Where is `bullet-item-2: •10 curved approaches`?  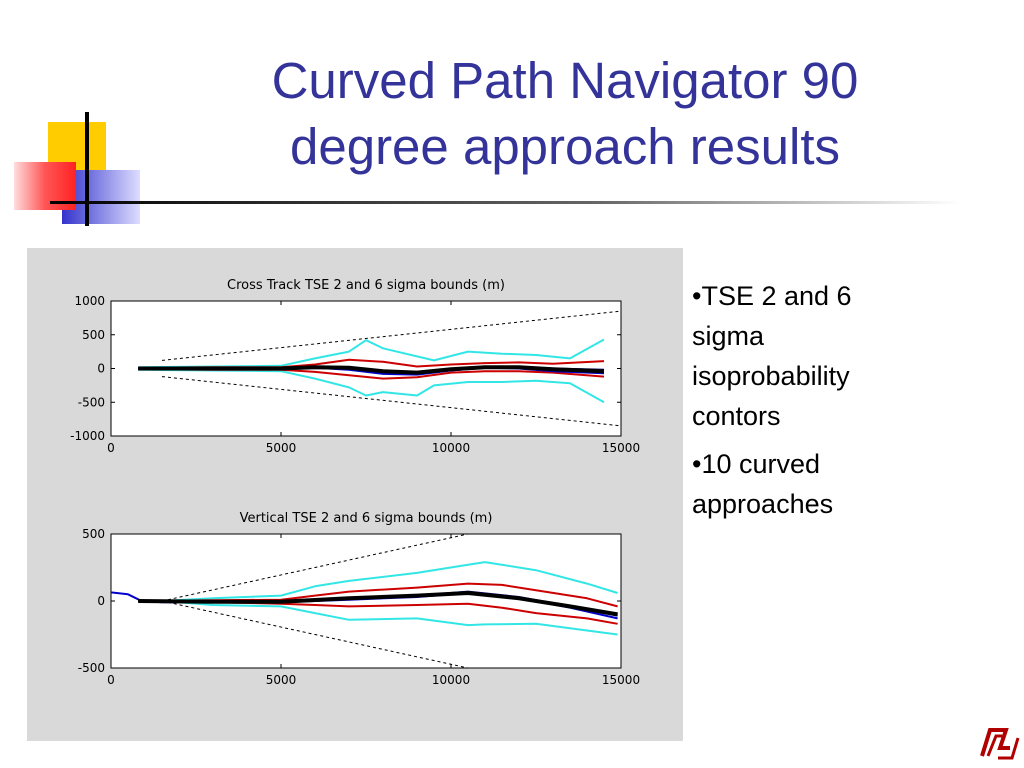 bullet-item-2: •10 curved approaches is located at coordinates (763, 484).